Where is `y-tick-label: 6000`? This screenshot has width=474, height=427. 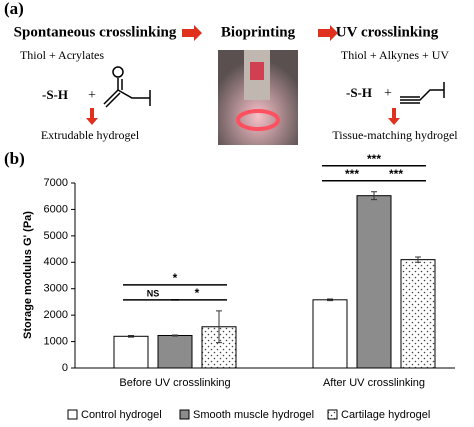
y-tick-label: 6000 is located at coordinates (56, 209).